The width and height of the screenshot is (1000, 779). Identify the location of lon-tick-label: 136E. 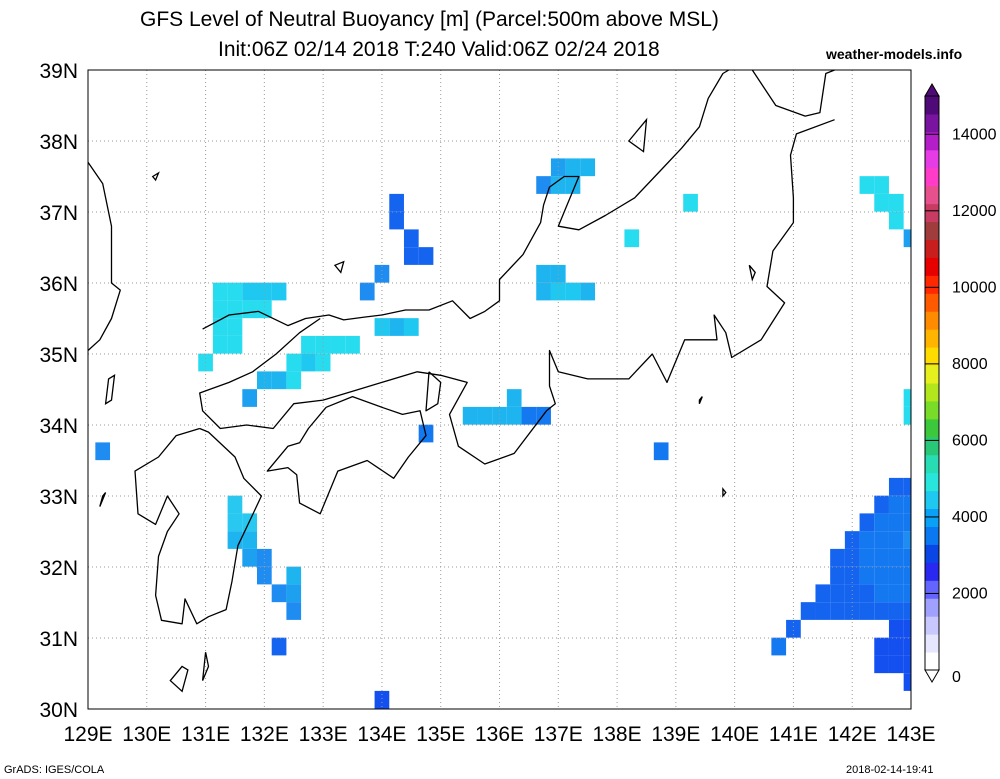
(499, 734).